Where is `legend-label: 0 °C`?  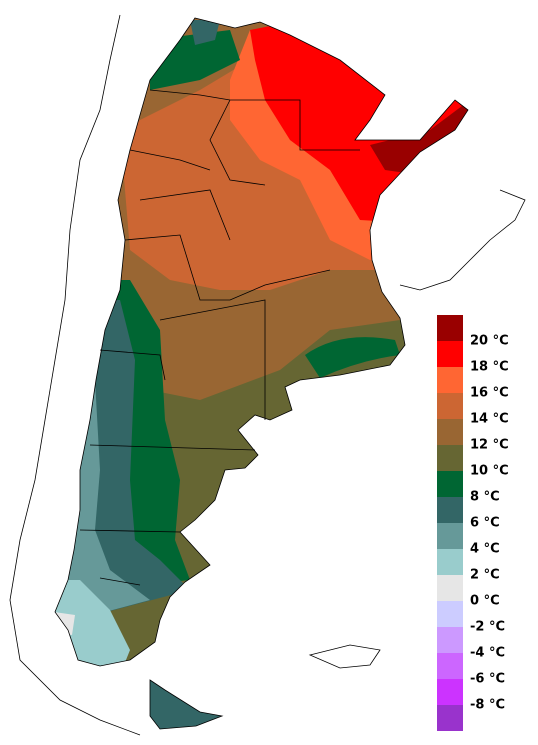
legend-label: 0 °C is located at coordinates (485, 601).